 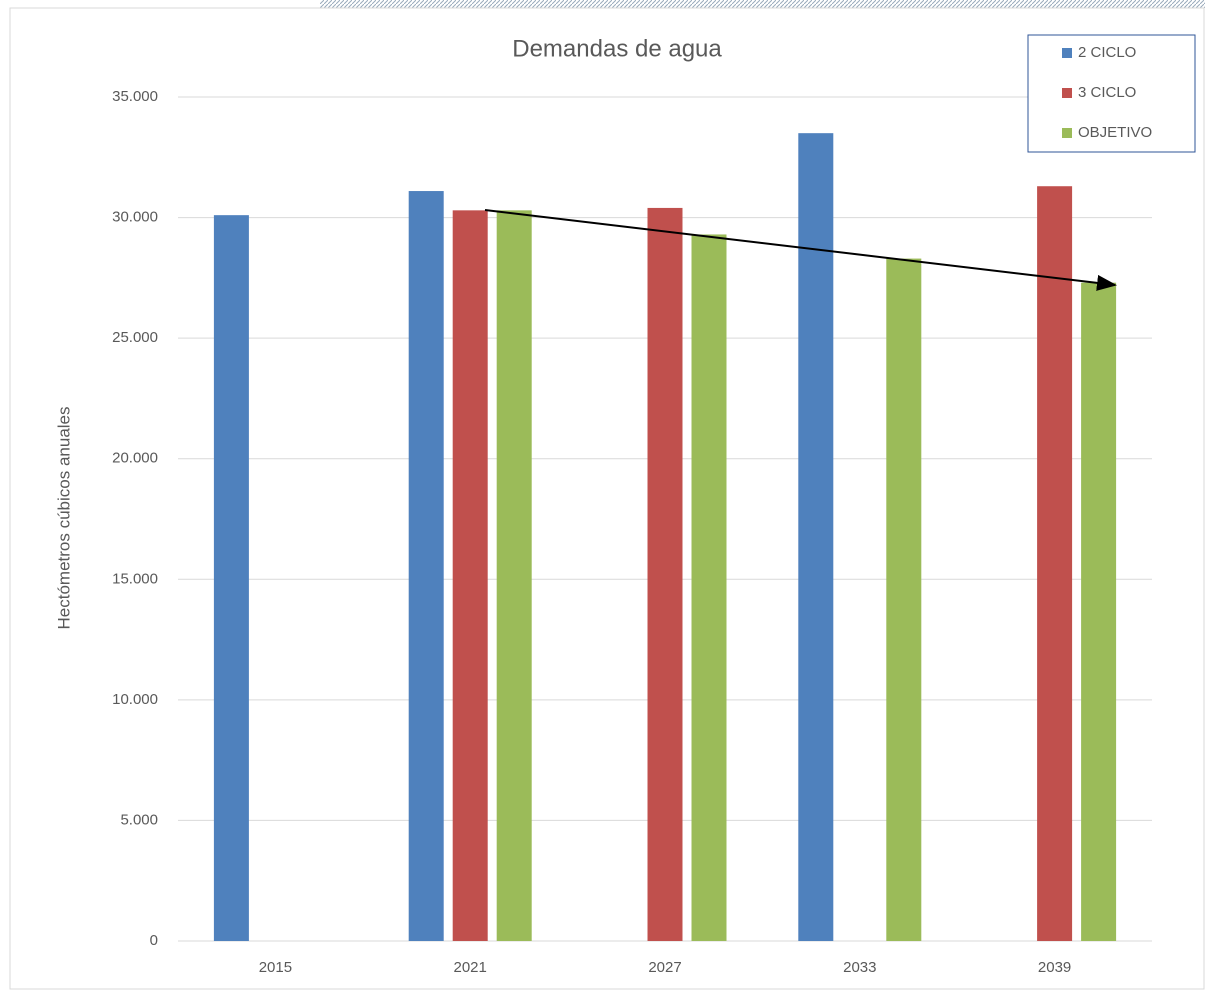 I want to click on y-tick-label: 30.000, so click(x=135, y=217).